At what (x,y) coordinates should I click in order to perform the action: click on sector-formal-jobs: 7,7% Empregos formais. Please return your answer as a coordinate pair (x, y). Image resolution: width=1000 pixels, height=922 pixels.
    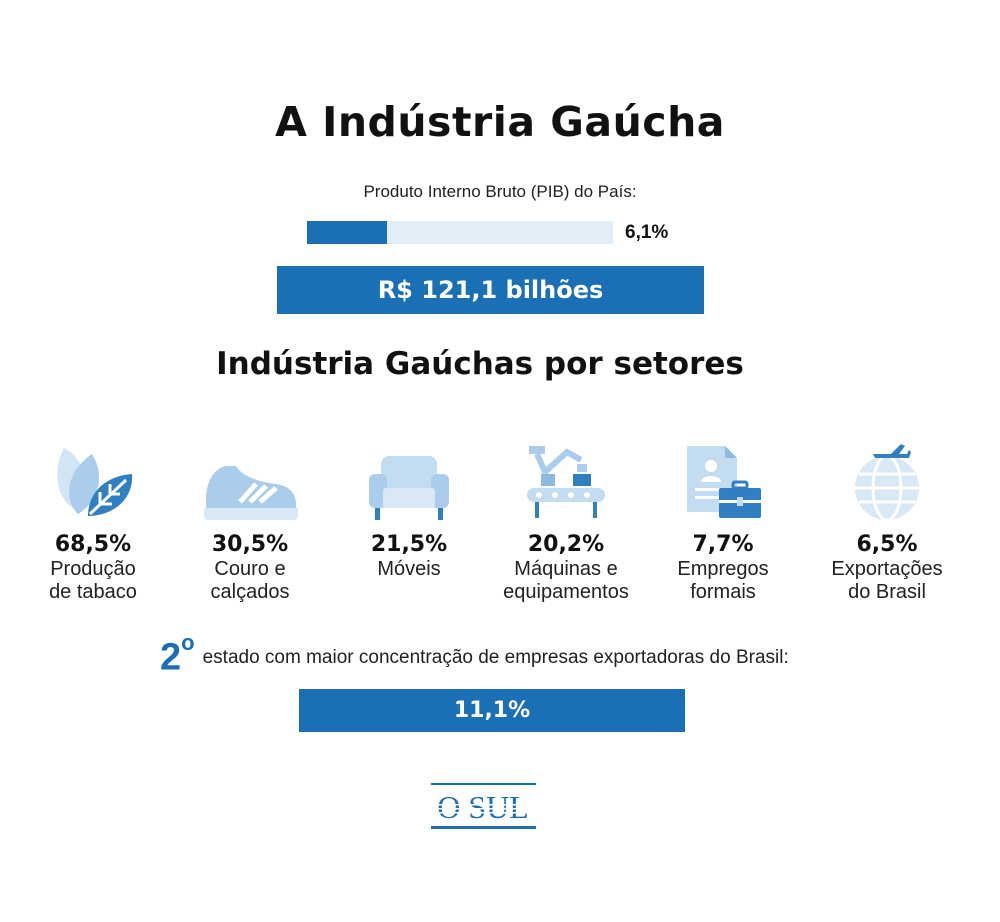
    Looking at the image, I should click on (723, 522).